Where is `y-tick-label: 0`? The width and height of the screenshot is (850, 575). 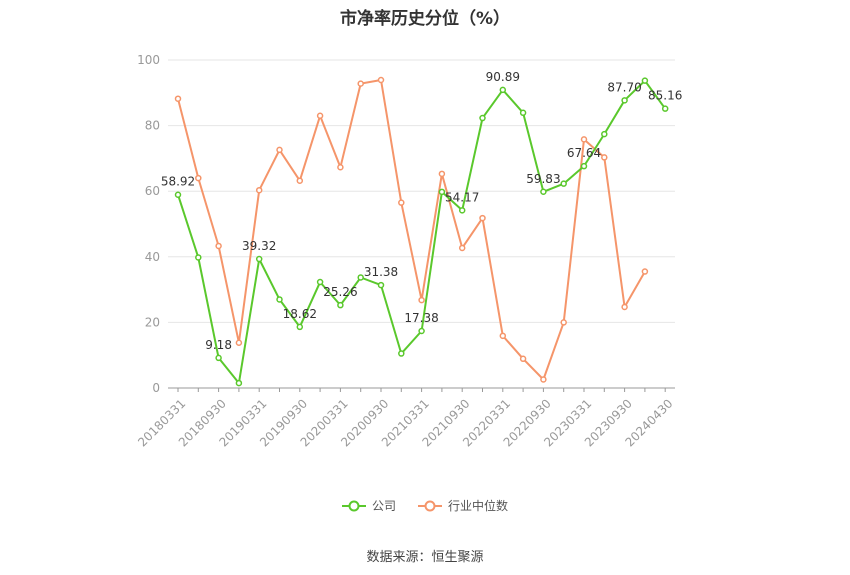
y-tick-label: 0 is located at coordinates (156, 388).